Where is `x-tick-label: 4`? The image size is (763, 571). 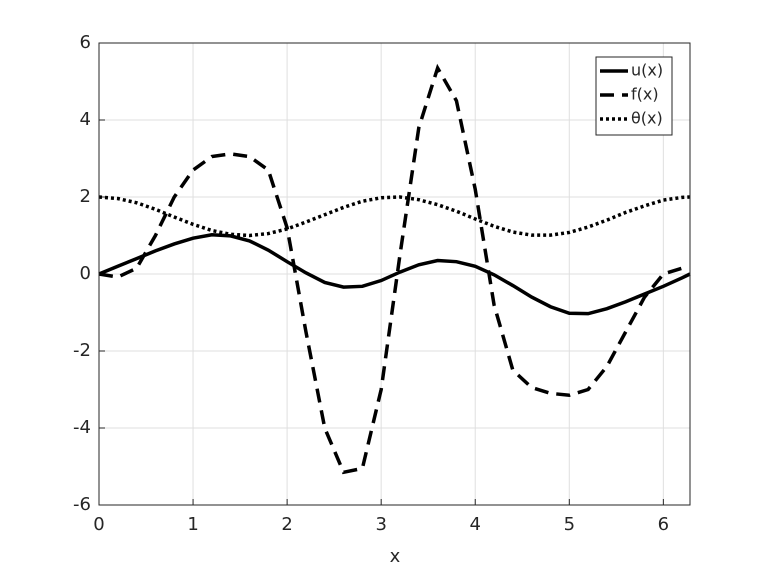
x-tick-label: 4 is located at coordinates (475, 524).